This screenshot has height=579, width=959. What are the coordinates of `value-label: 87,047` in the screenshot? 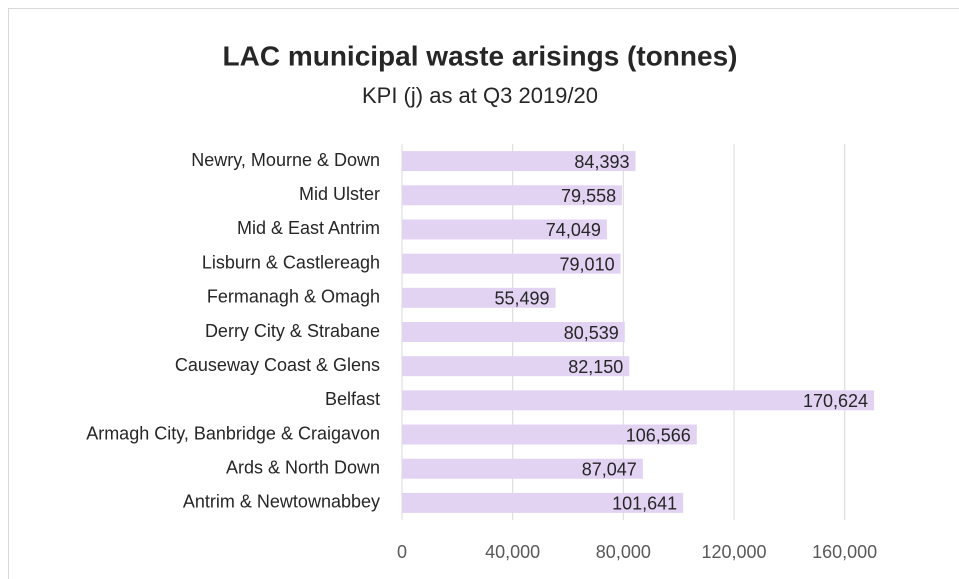 It's located at (609, 469).